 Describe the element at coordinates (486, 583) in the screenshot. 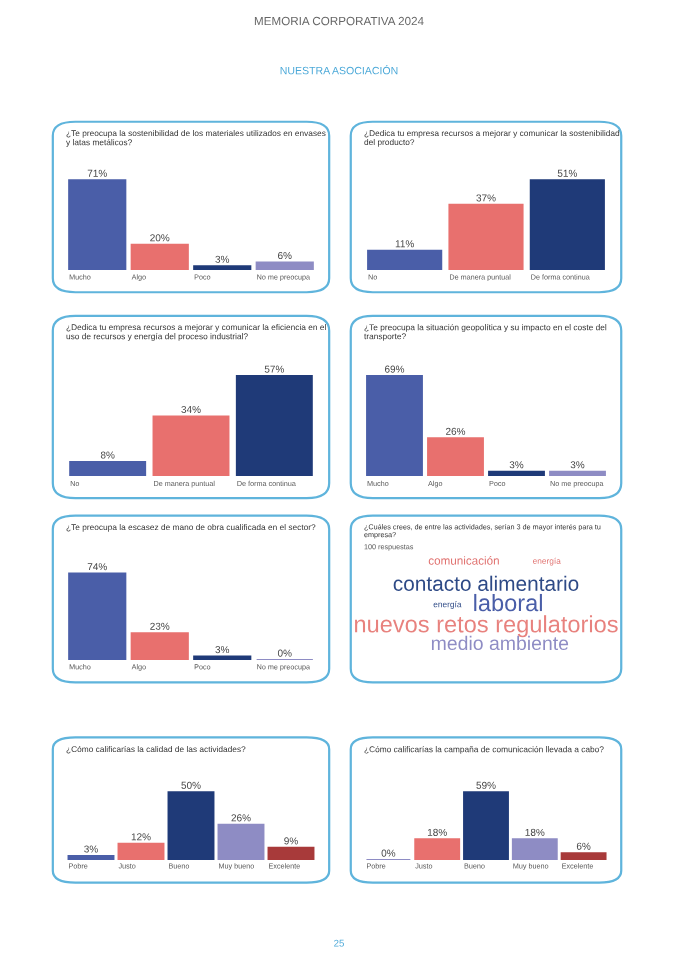

I see `text: contacto alimentario` at that location.